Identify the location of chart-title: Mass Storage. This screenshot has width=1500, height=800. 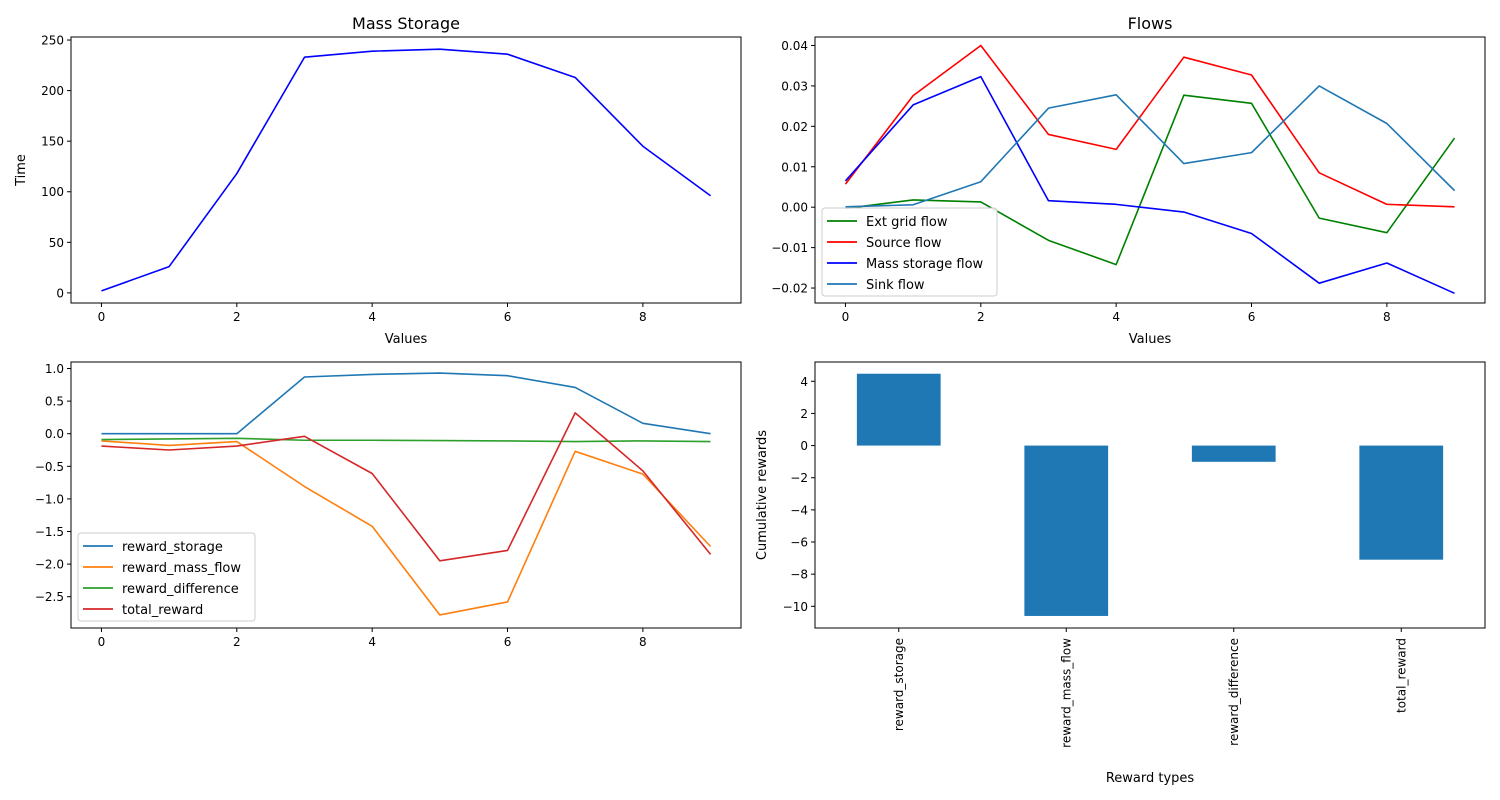
(406, 23).